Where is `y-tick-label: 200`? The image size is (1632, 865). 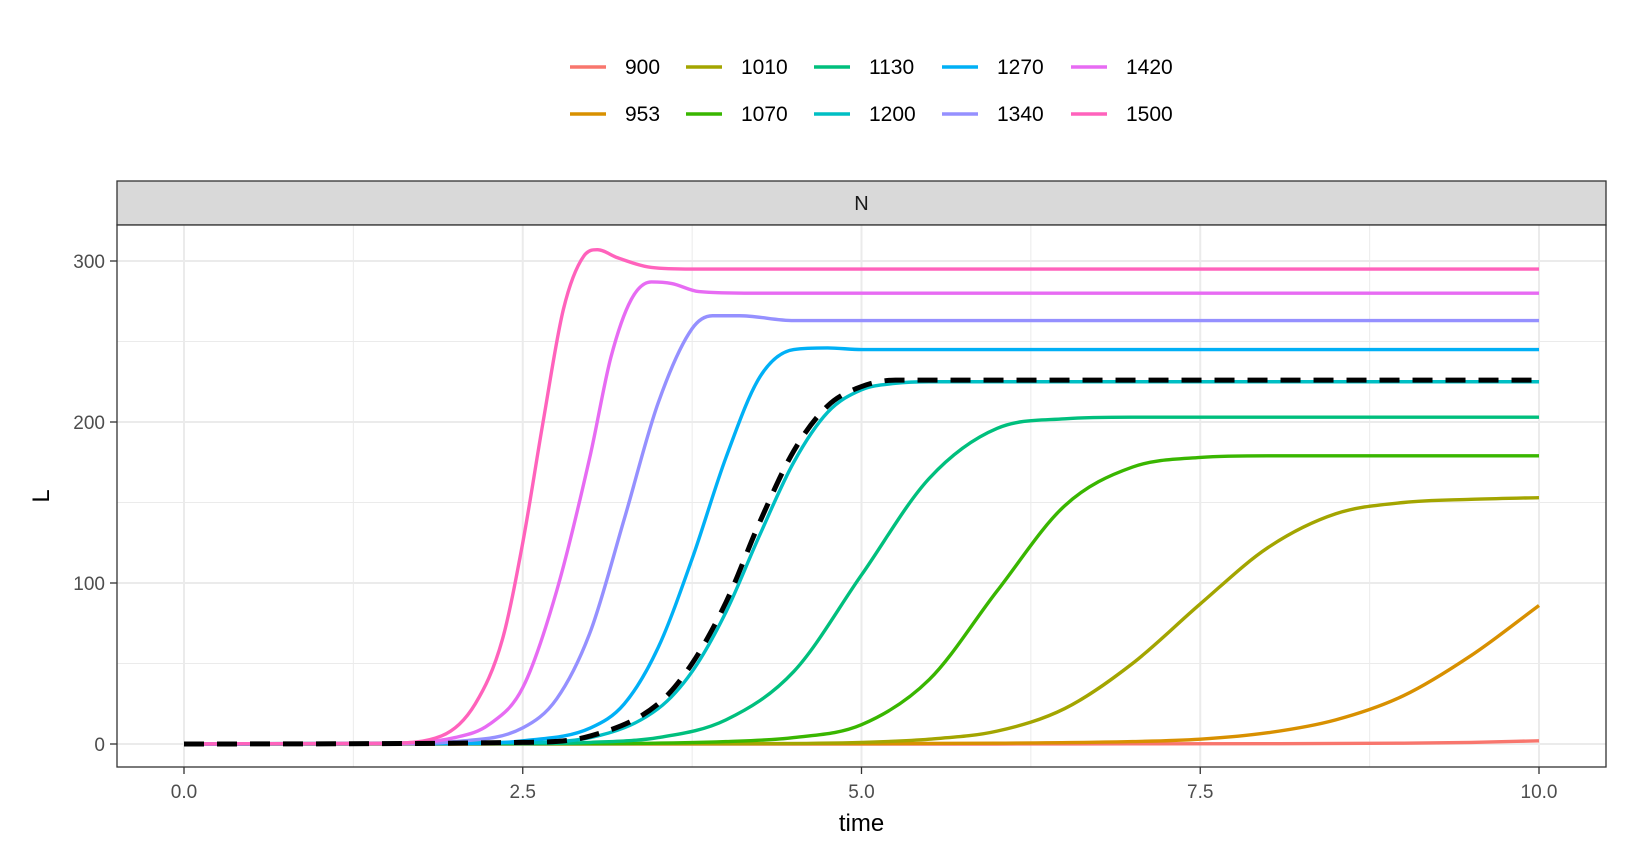
y-tick-label: 200 is located at coordinates (89, 423).